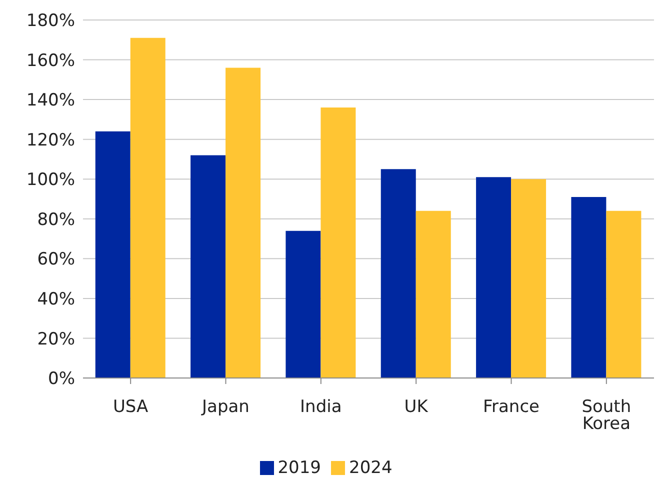 Image resolution: width=666 pixels, height=503 pixels. What do you see at coordinates (225, 407) in the screenshot?
I see `x-tick-label: Japan` at bounding box center [225, 407].